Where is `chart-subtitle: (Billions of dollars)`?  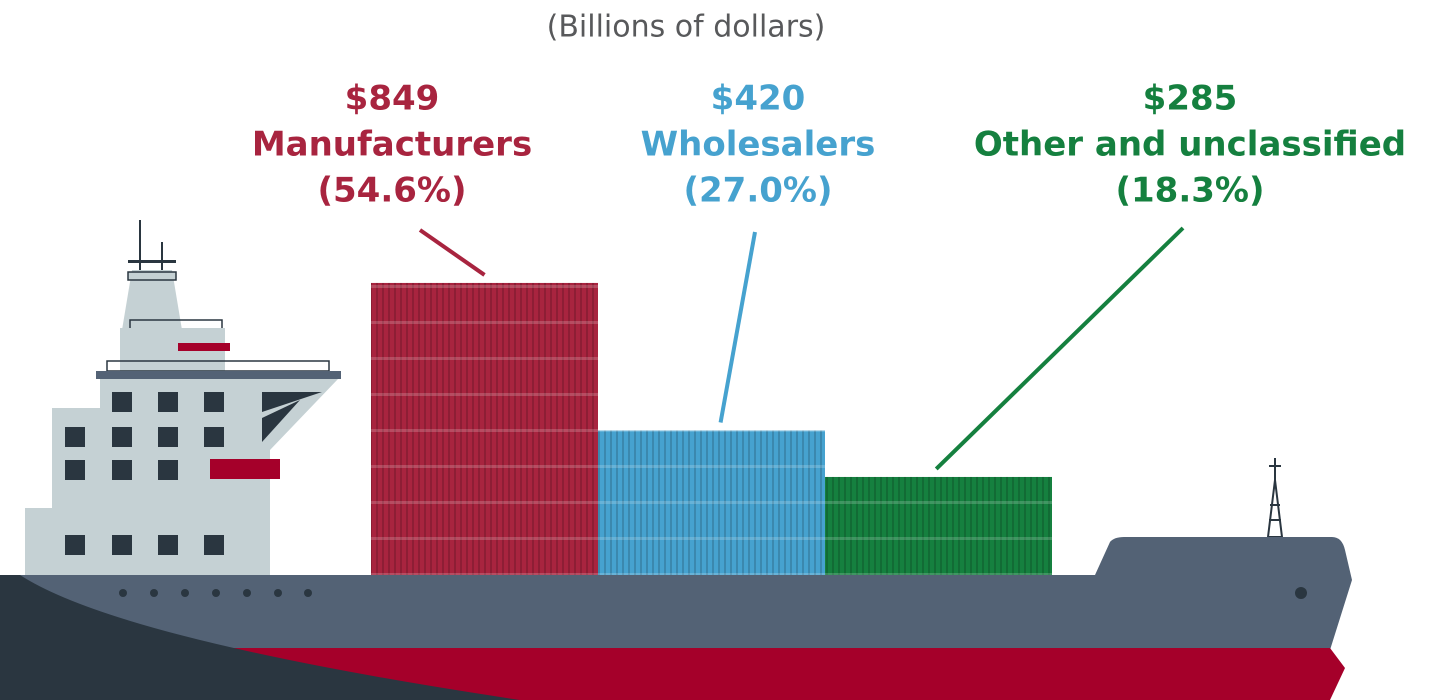 chart-subtitle: (Billions of dollars) is located at coordinates (686, 27).